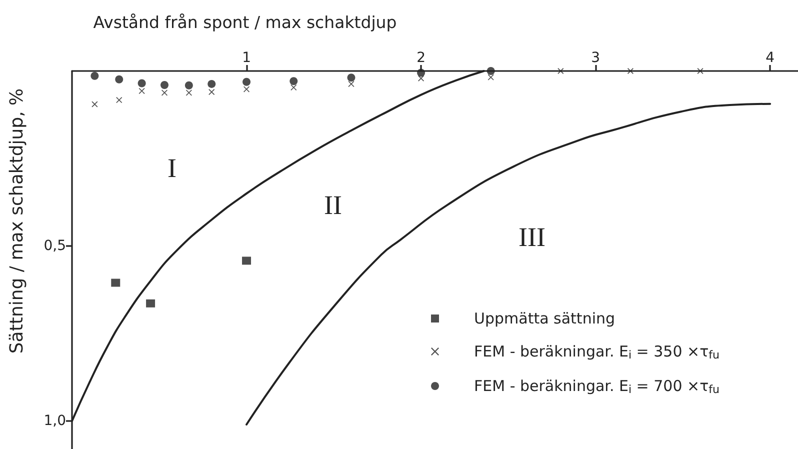  Describe the element at coordinates (55, 246) in the screenshot. I see `y-tick-label: 0,5` at that location.